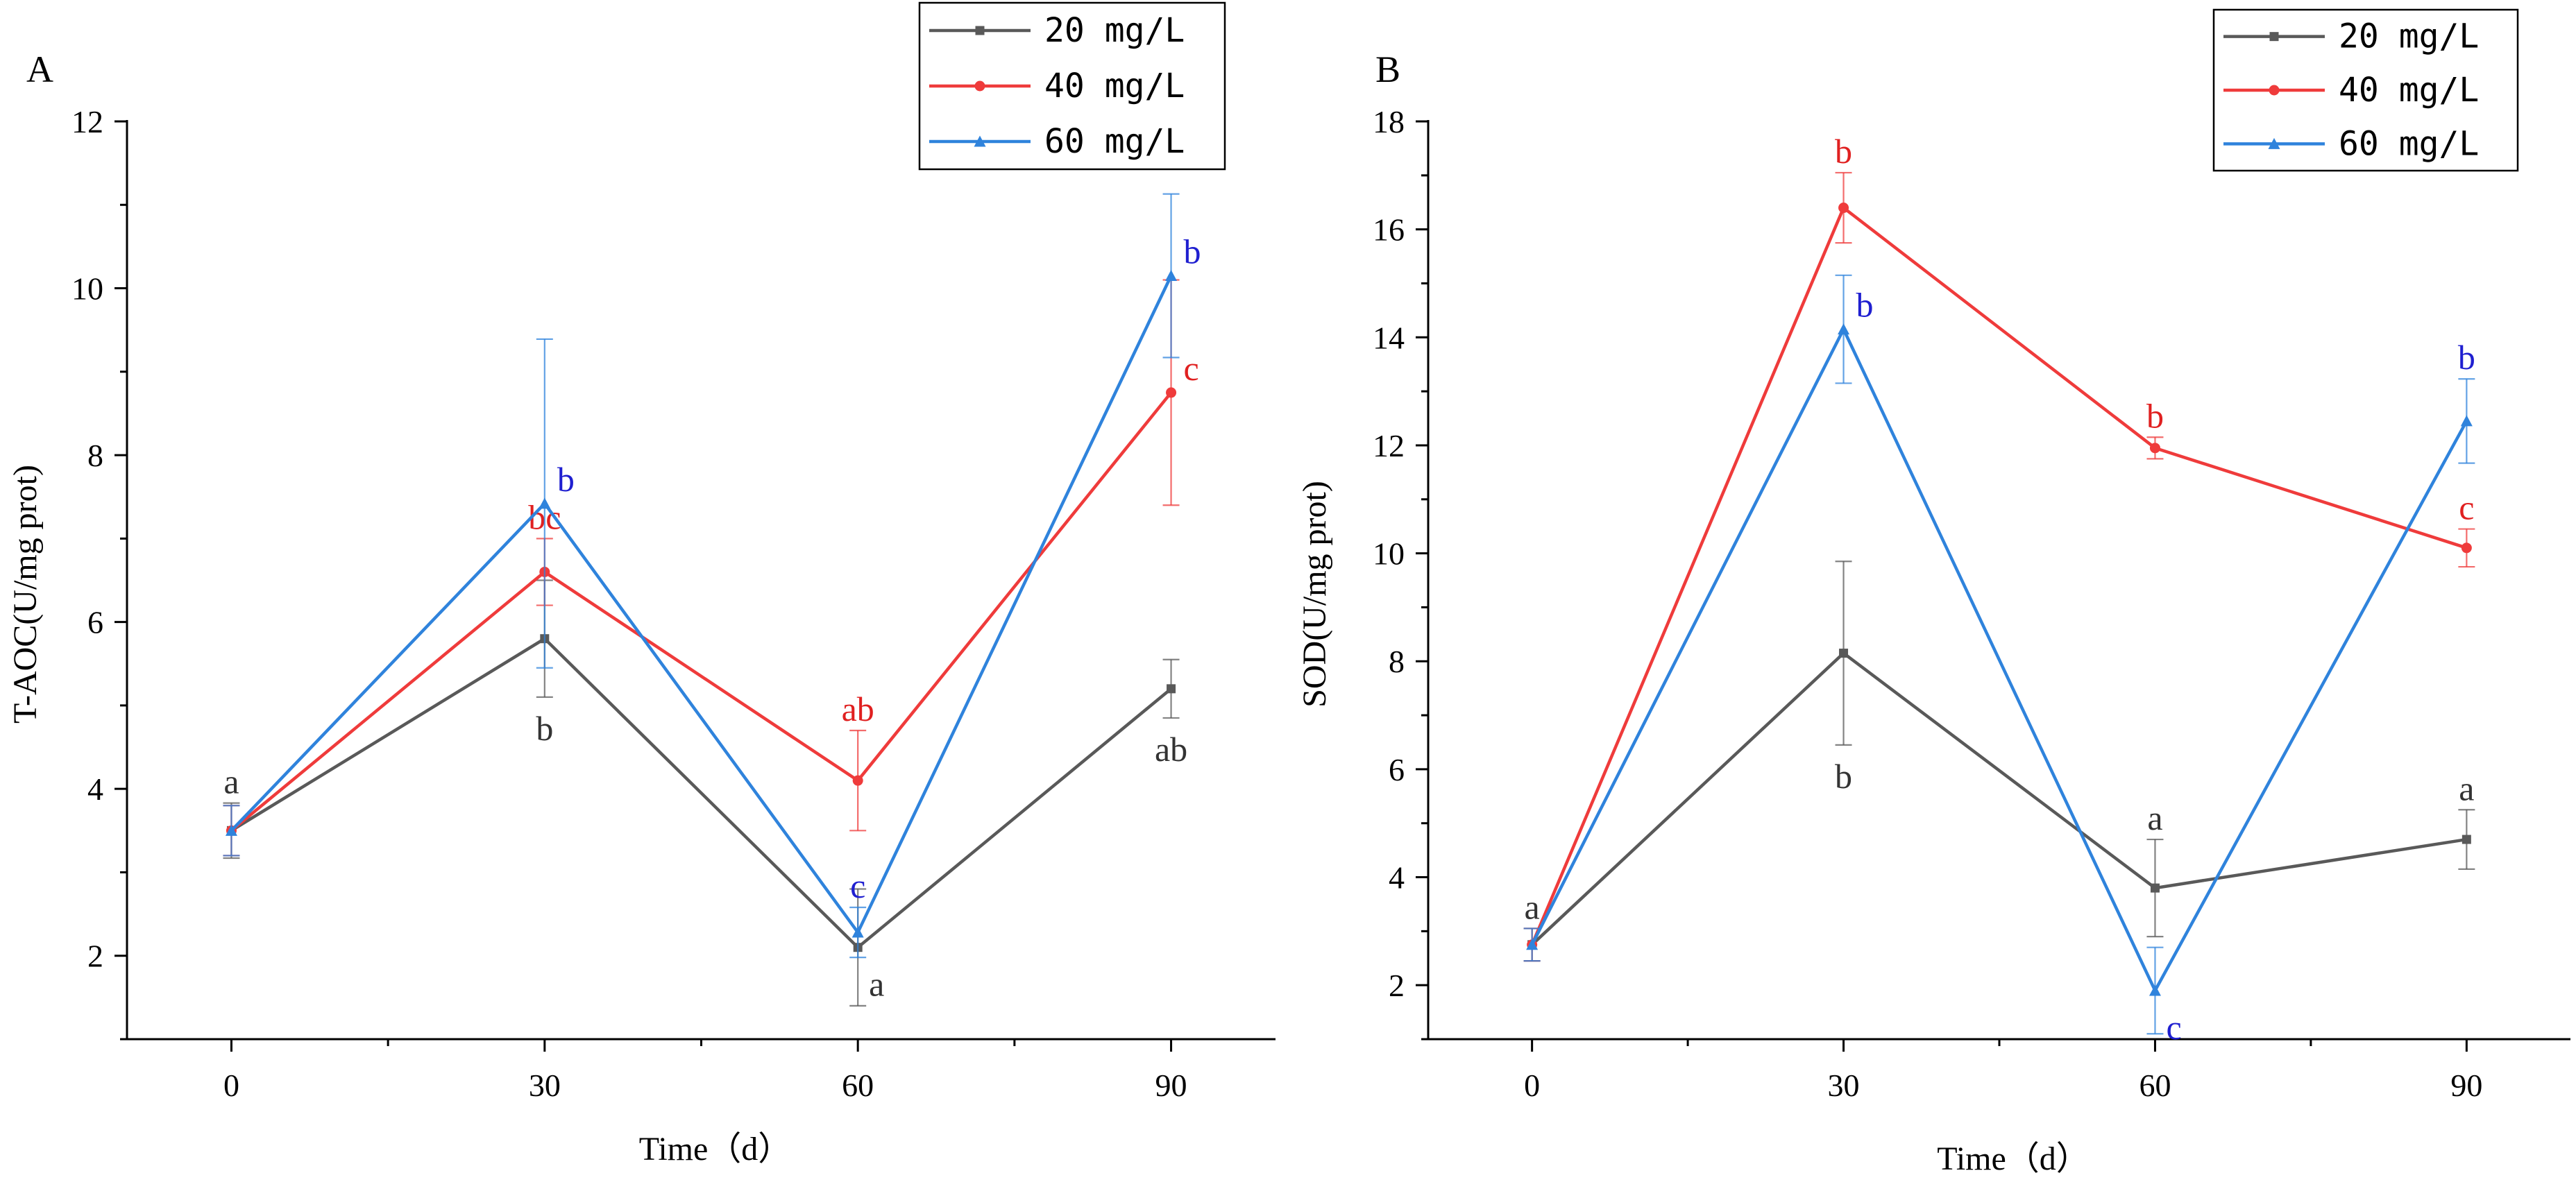 The image size is (2576, 1180). What do you see at coordinates (1387, 69) in the screenshot?
I see `panel-label: B` at bounding box center [1387, 69].